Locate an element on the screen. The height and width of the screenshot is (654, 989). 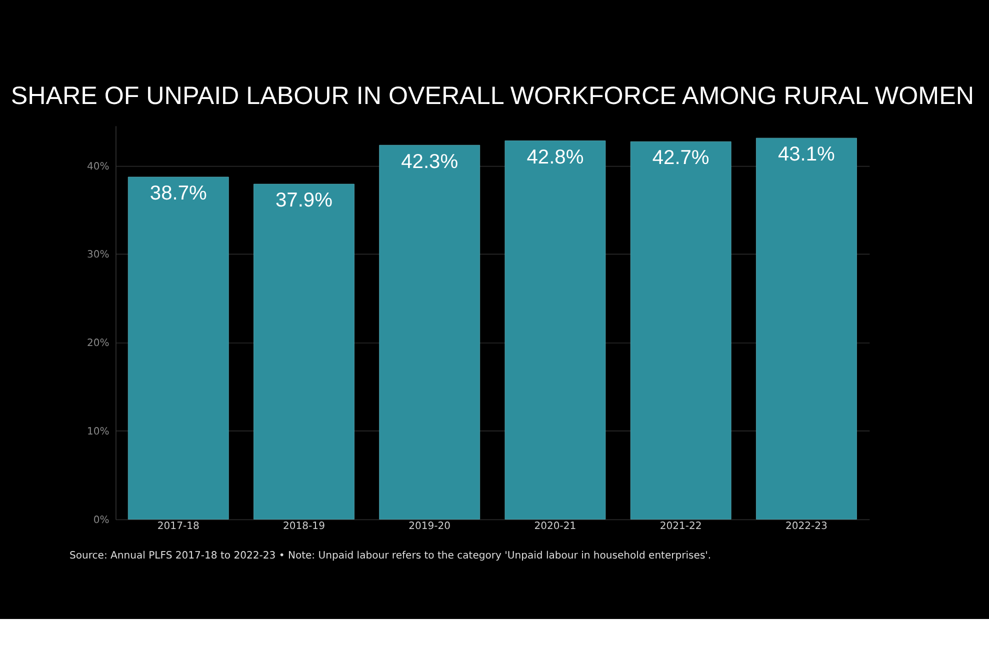
x-tick-label: 2022-23 is located at coordinates (806, 526).